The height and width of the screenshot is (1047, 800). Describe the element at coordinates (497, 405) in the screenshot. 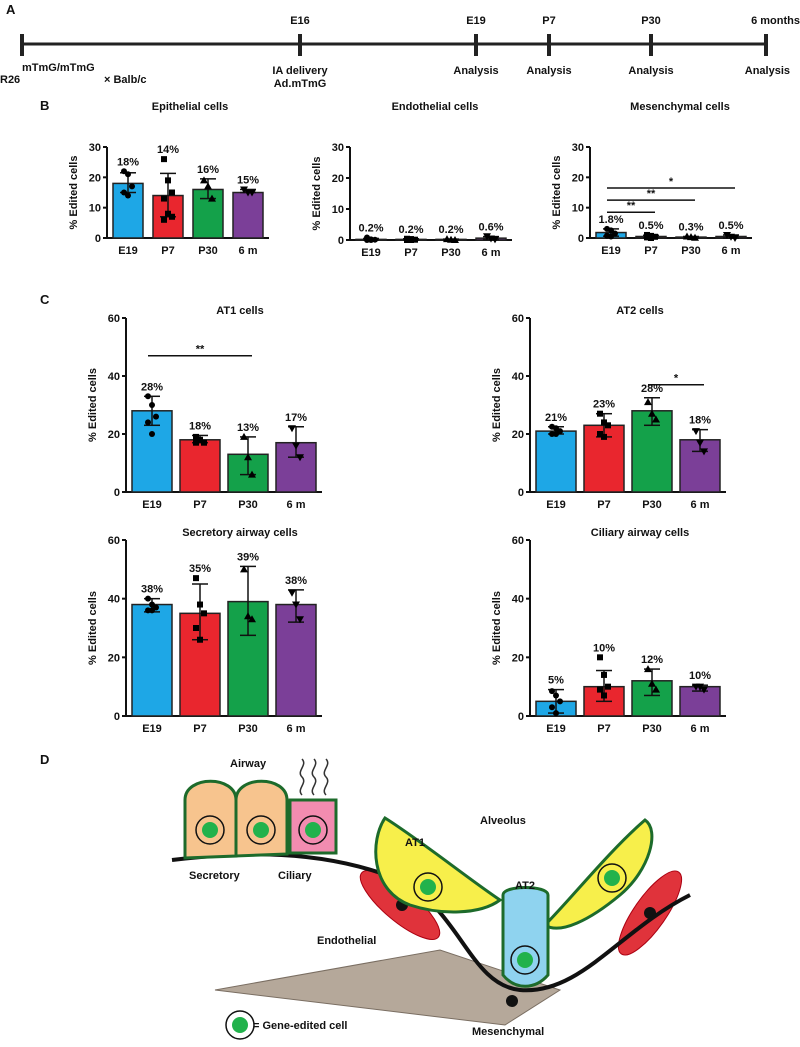

I see `y-axis-label: % Edited cells` at that location.